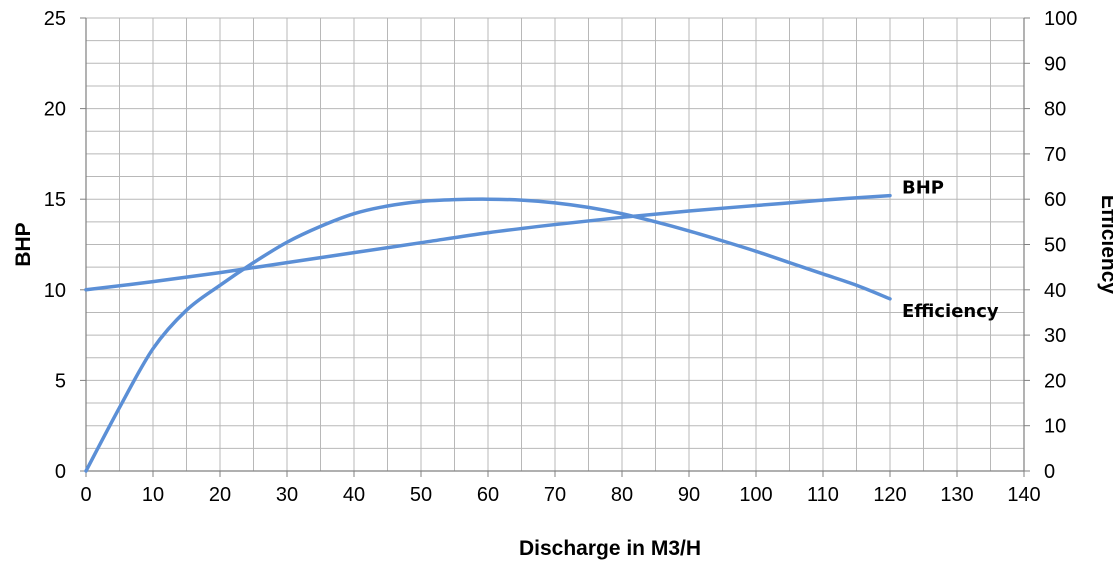 The image size is (1113, 568). Describe the element at coordinates (55, 110) in the screenshot. I see `y-tick-label: 20` at that location.